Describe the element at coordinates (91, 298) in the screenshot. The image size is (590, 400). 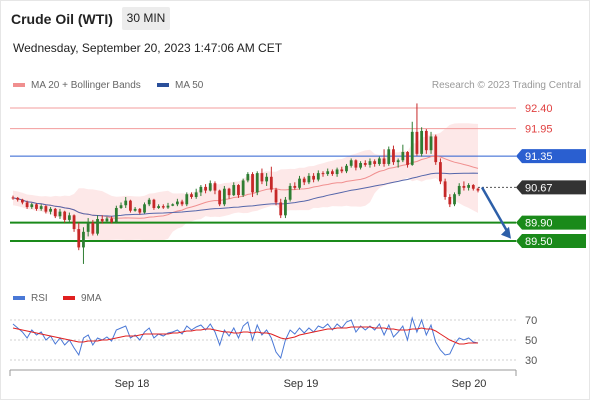
I see `ma9-label: 9MA` at that location.